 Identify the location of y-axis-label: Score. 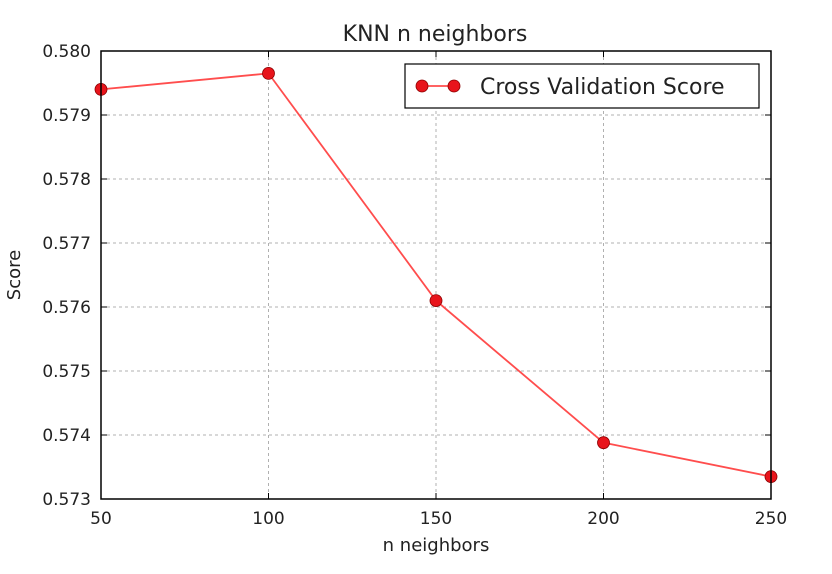
(14, 275).